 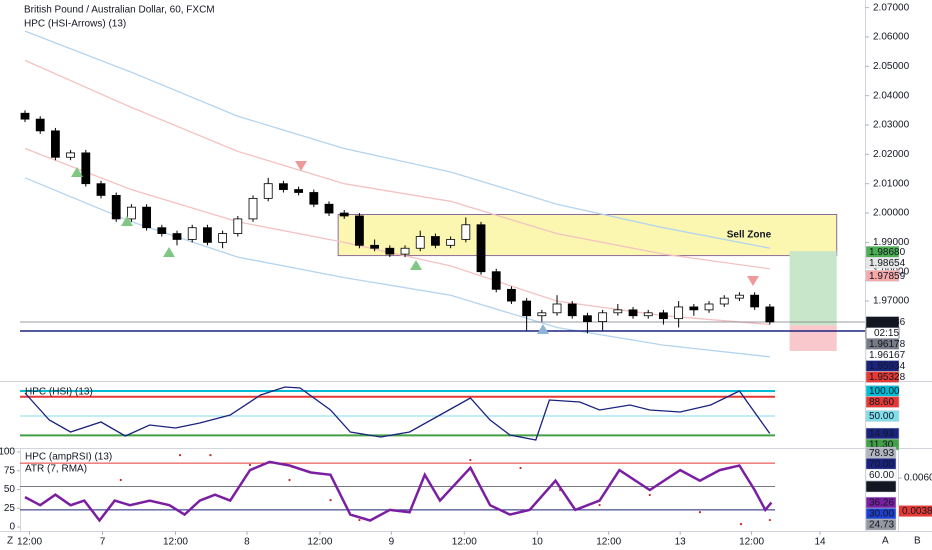 I want to click on price-label: 36.26, so click(x=881, y=503).